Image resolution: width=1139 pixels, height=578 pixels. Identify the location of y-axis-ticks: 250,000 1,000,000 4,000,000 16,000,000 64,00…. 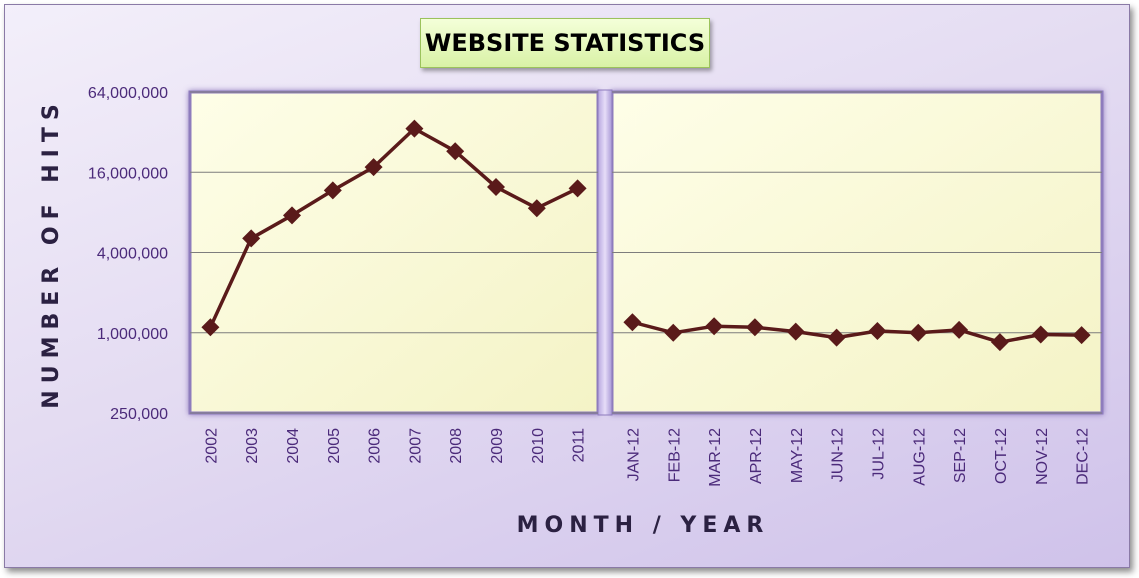
(128, 254).